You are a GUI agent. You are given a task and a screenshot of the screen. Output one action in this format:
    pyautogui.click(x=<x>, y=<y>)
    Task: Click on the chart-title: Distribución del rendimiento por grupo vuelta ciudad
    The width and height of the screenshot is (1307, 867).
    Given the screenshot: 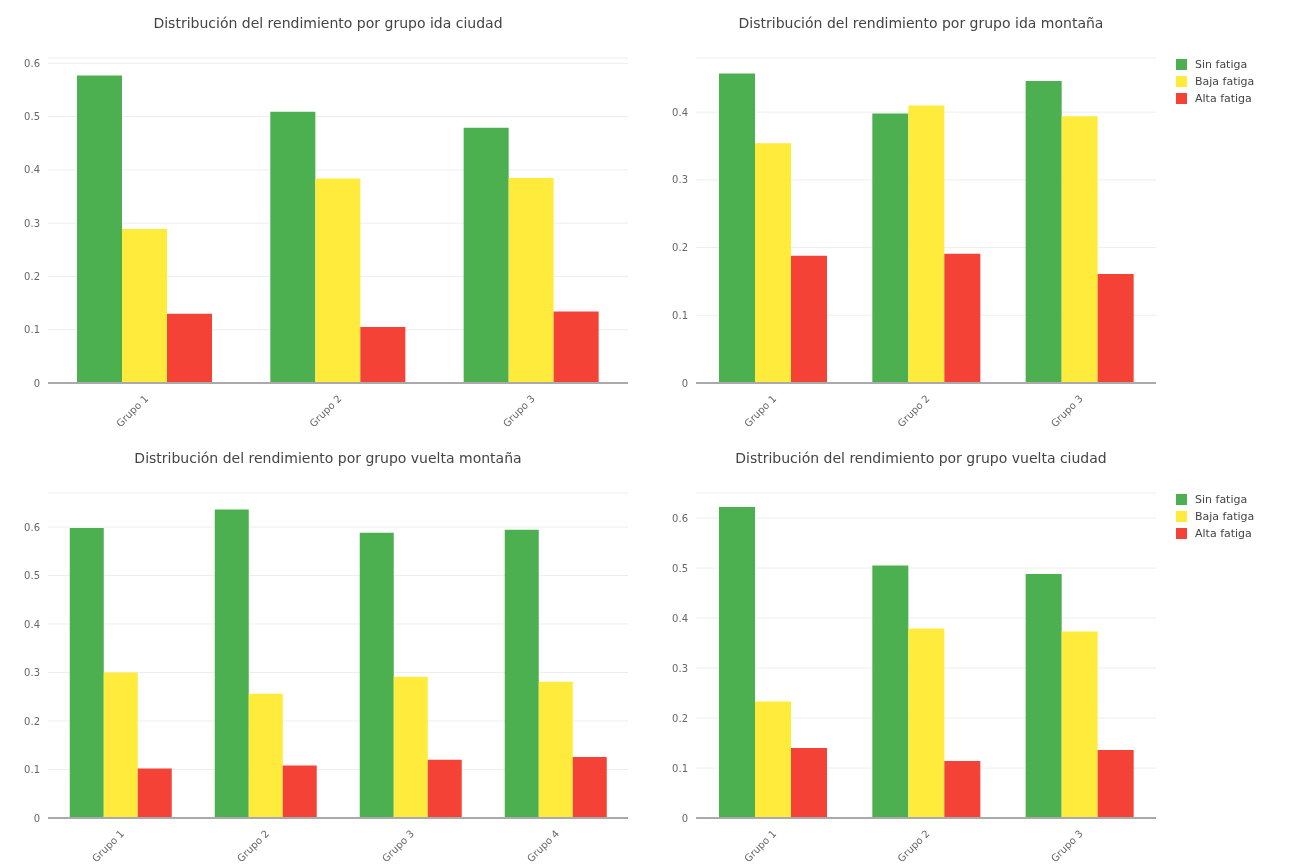 What is the action you would take?
    pyautogui.click(x=921, y=458)
    